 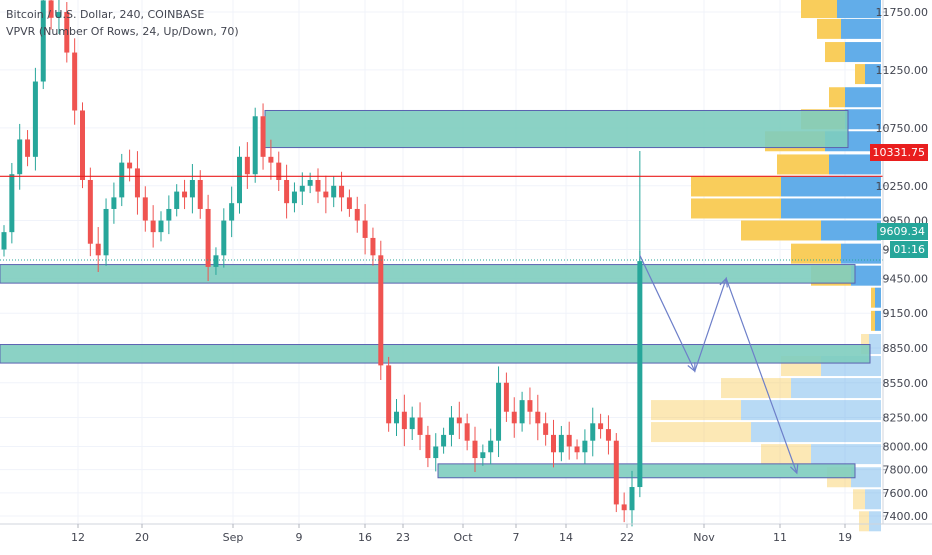 What do you see at coordinates (403, 537) in the screenshot?
I see `x-tick-label: 23` at bounding box center [403, 537].